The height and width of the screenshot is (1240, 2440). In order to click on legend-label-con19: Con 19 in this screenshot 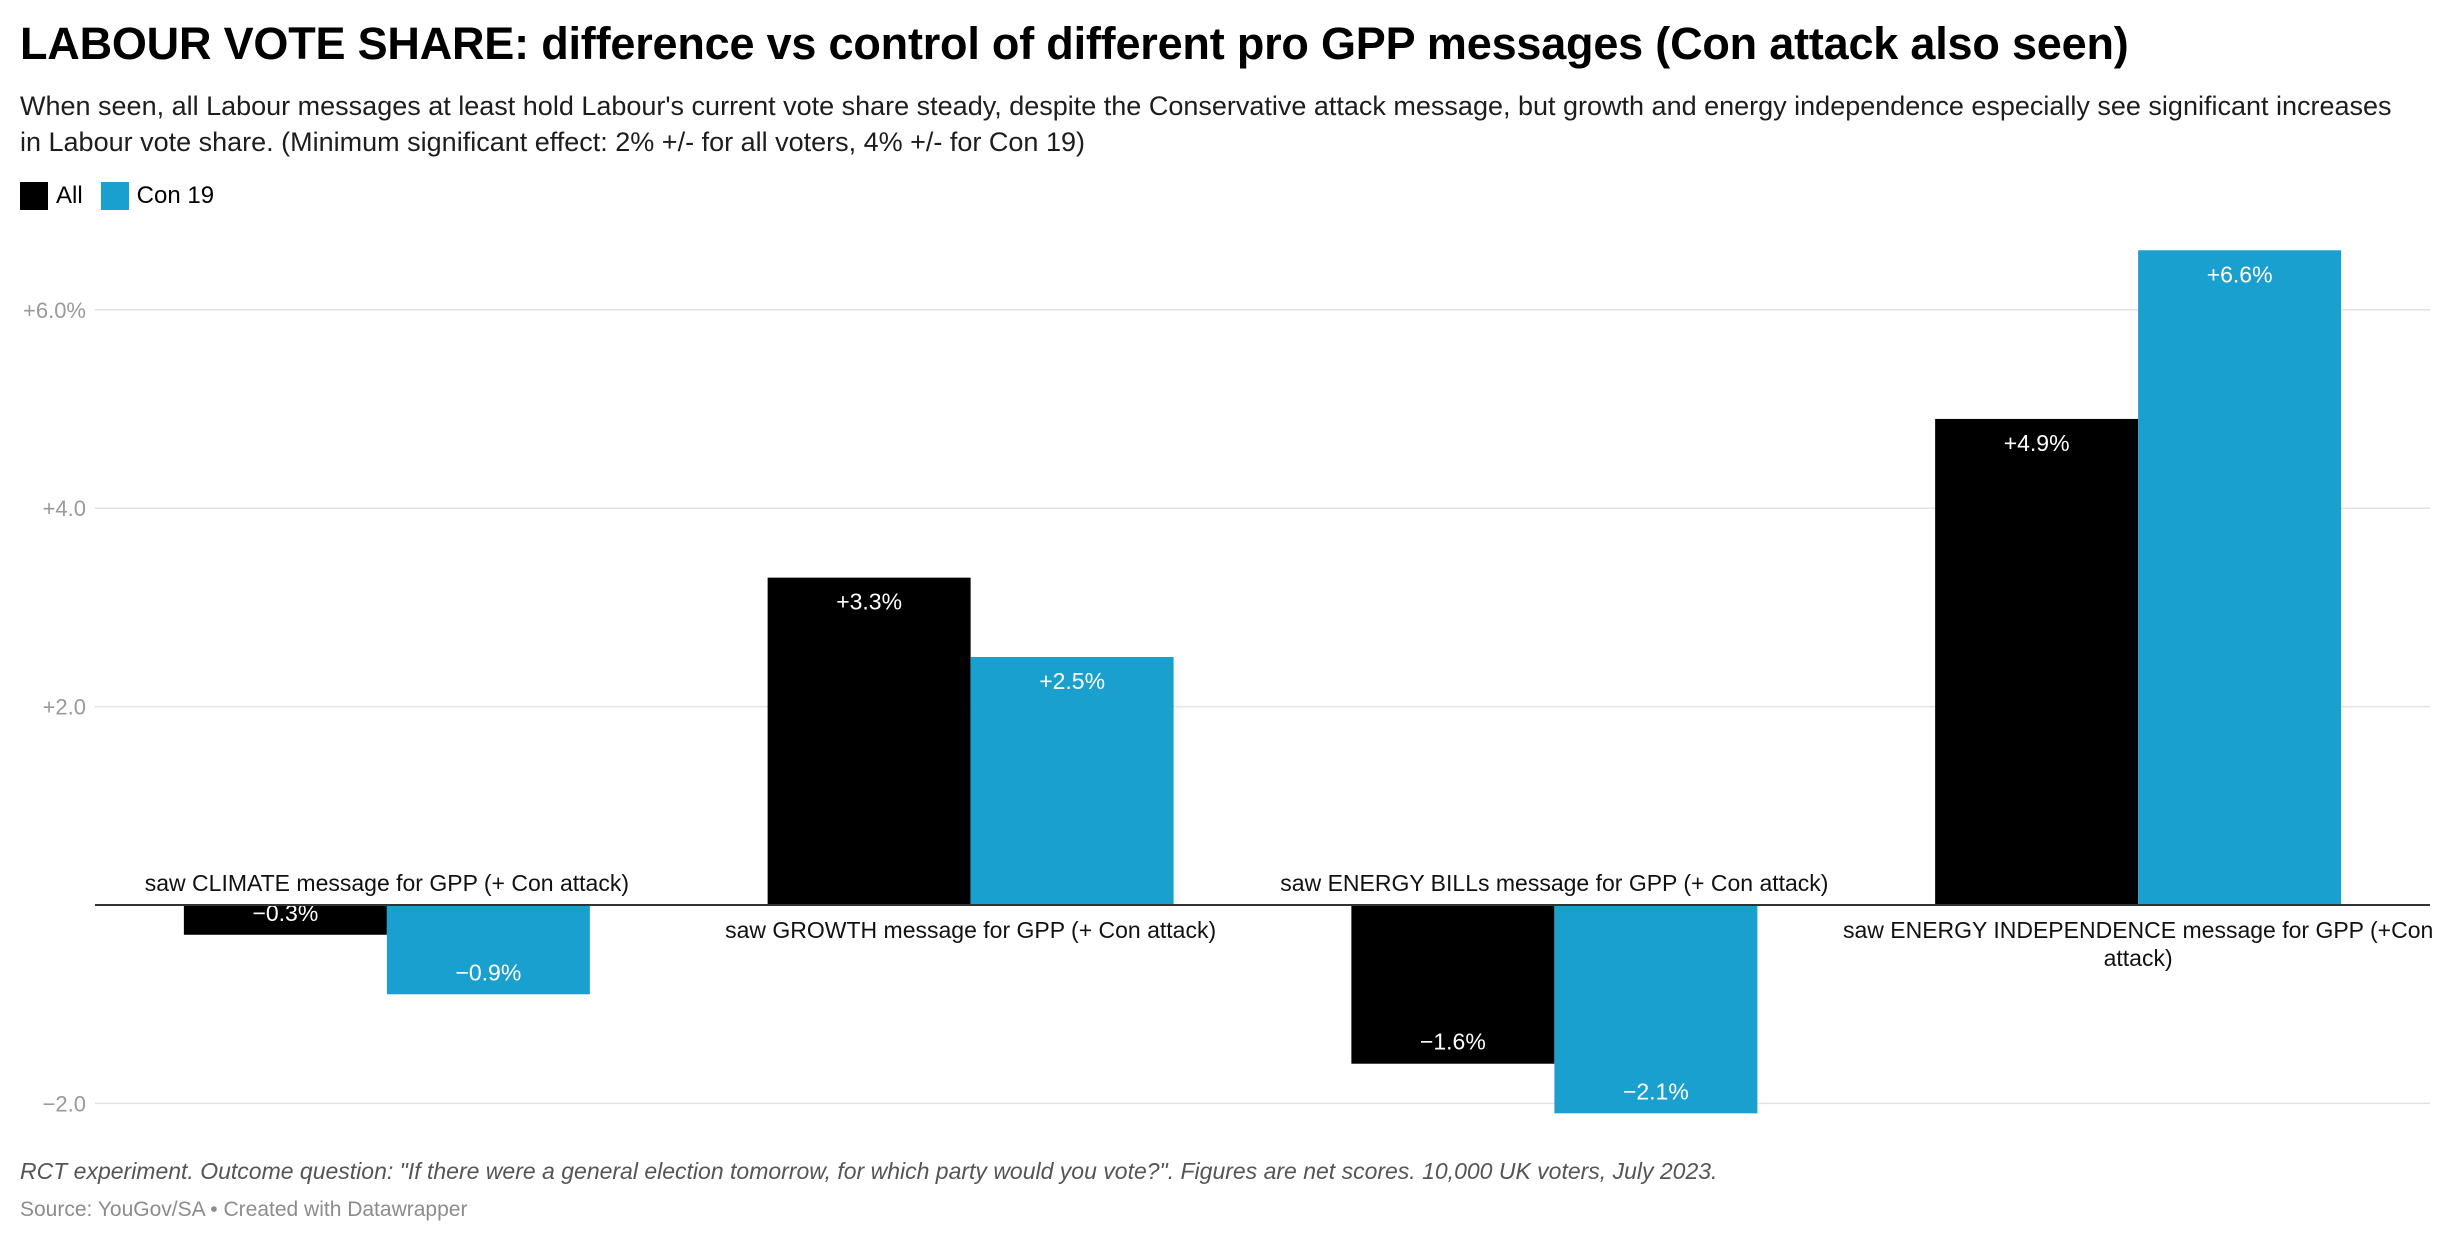, I will do `click(175, 195)`.